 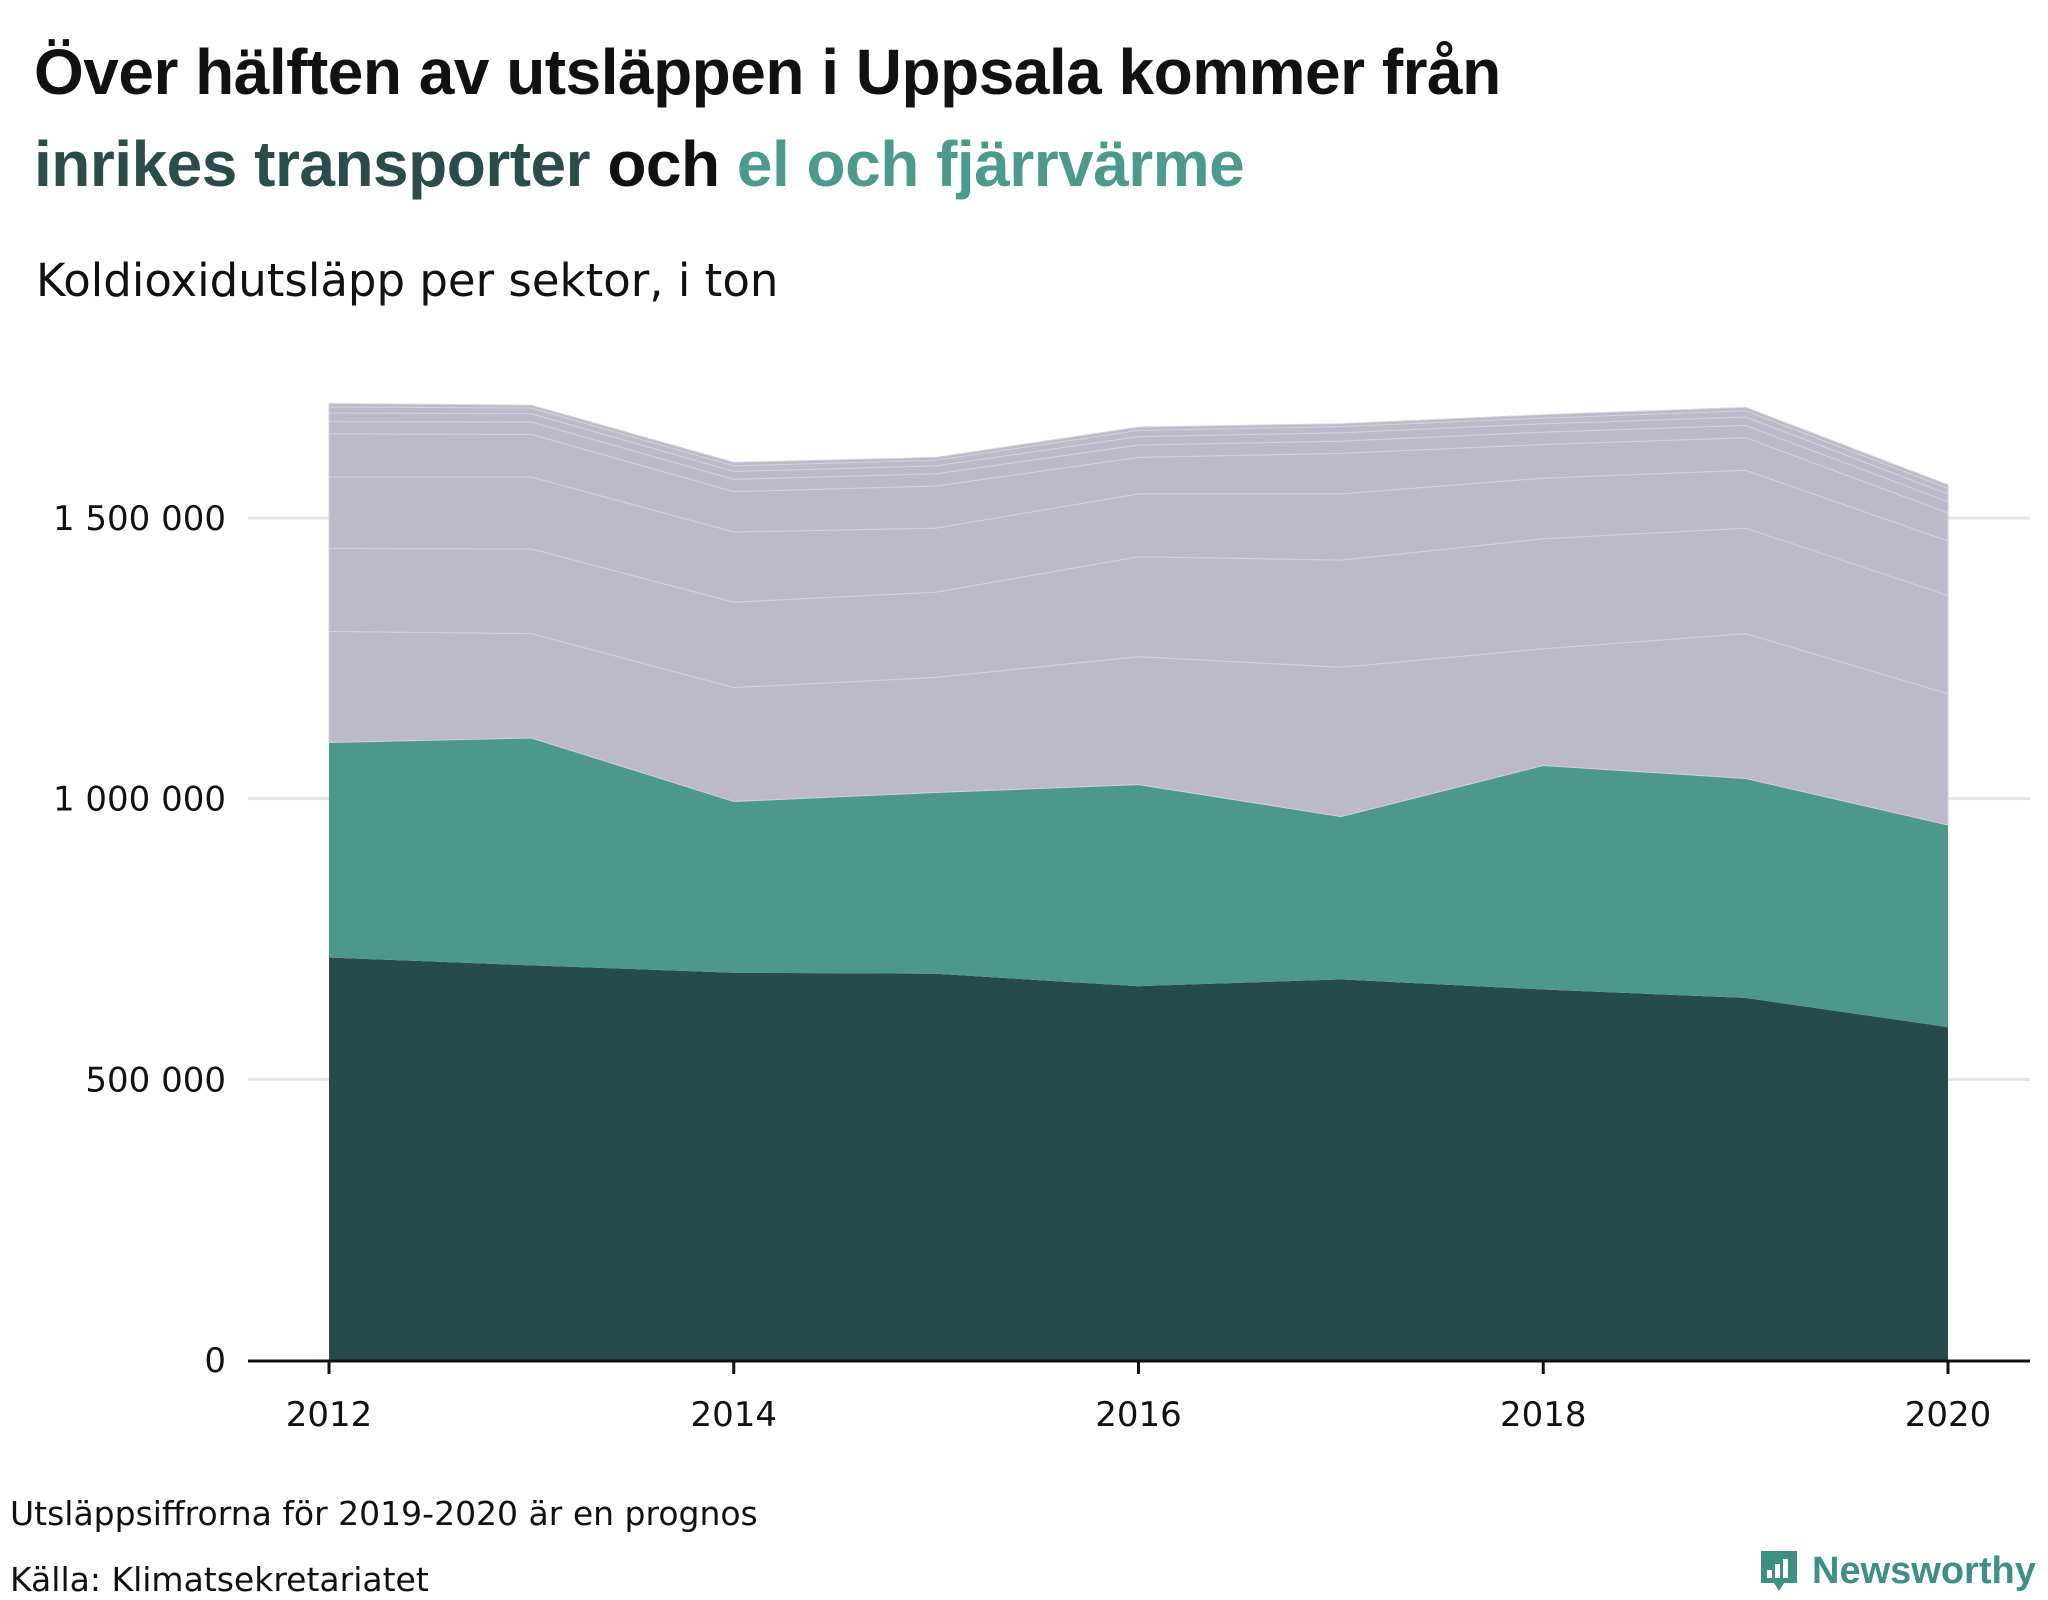 I want to click on area-el-och-fjarrvarme, so click(x=1138, y=883).